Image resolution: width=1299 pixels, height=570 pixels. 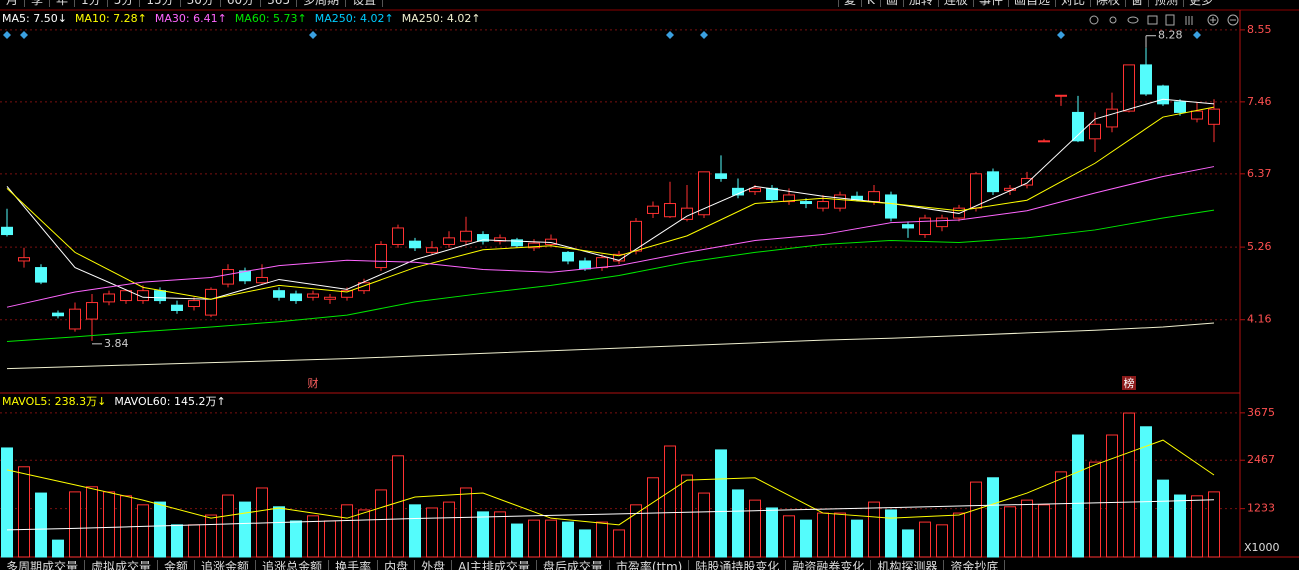 I want to click on tab: 机构探测器, so click(x=908, y=565).